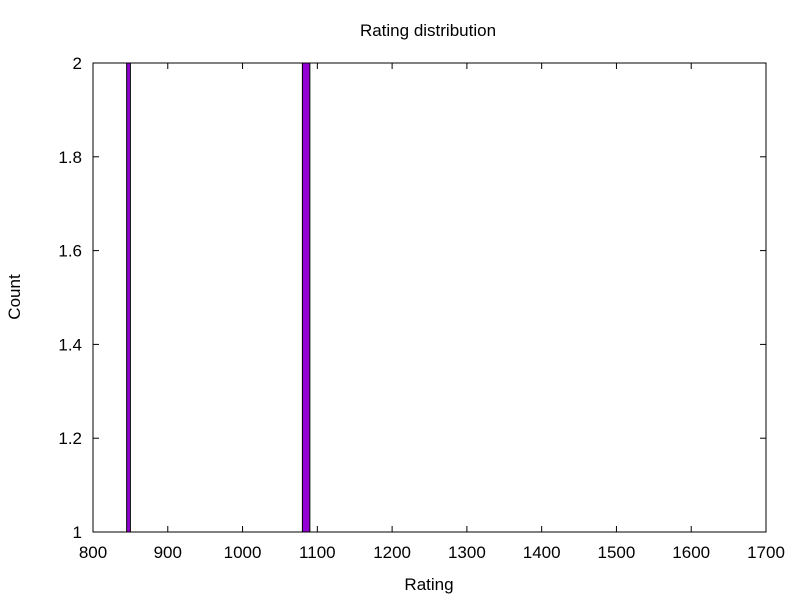 This screenshot has width=800, height=605. I want to click on x-tick-label-7: 1500, so click(617, 552).